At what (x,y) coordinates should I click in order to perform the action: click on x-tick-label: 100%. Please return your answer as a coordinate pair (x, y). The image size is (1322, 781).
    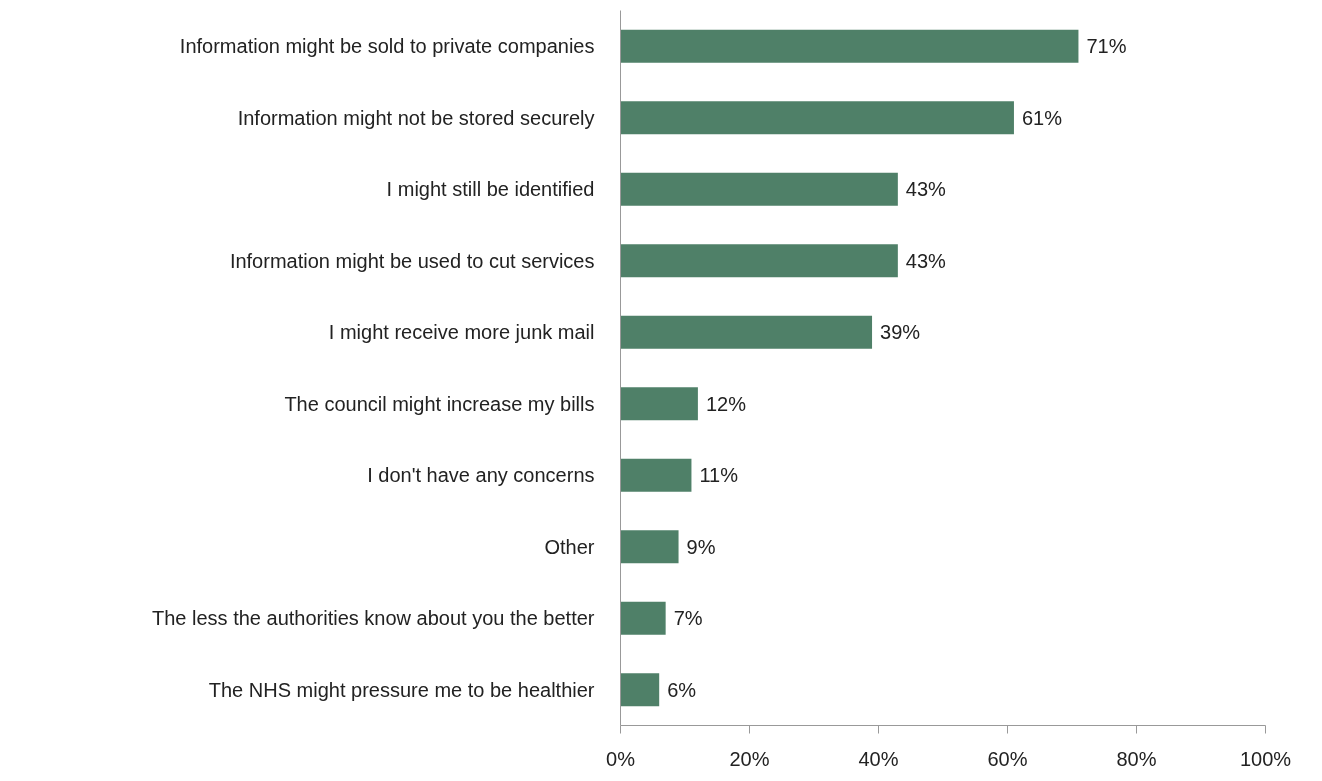
    Looking at the image, I should click on (1265, 758).